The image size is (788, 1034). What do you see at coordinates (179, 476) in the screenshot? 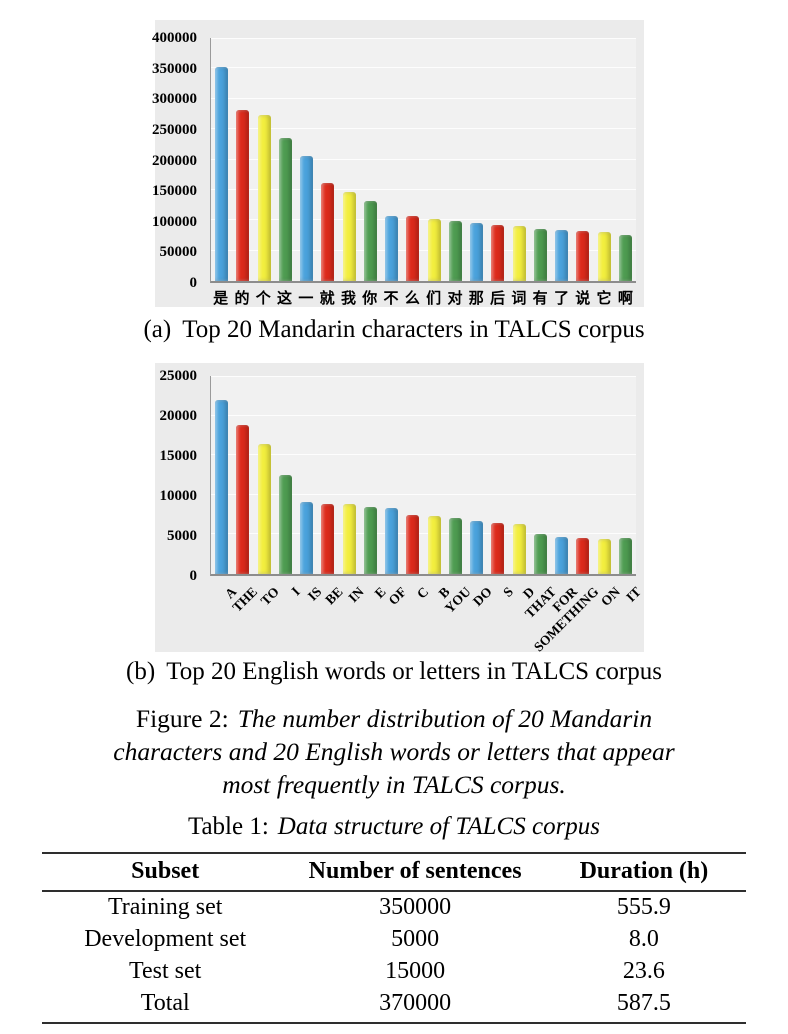
I see `y-axis-labels: 0 5000 10000 15000 20000 25000` at bounding box center [179, 476].